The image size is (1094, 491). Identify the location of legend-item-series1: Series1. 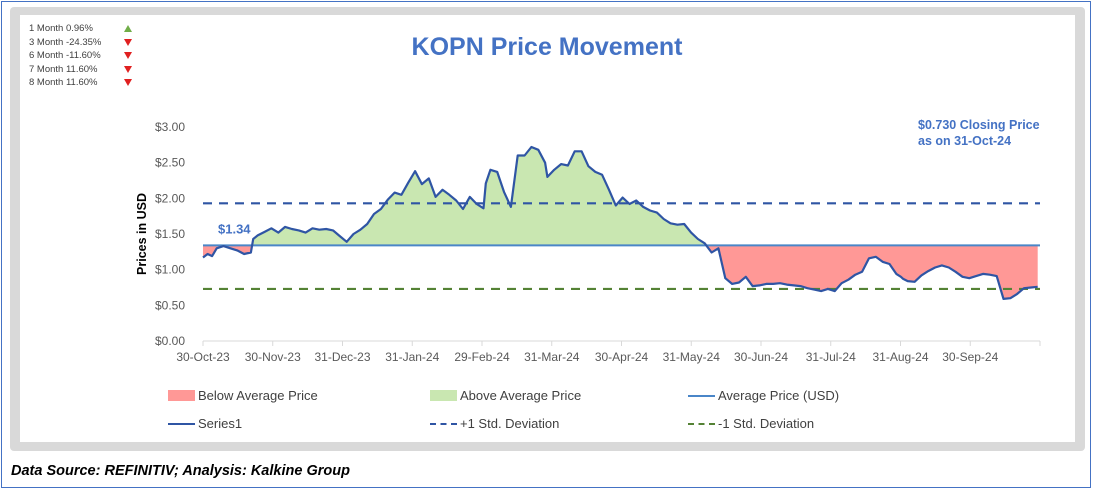
(205, 423).